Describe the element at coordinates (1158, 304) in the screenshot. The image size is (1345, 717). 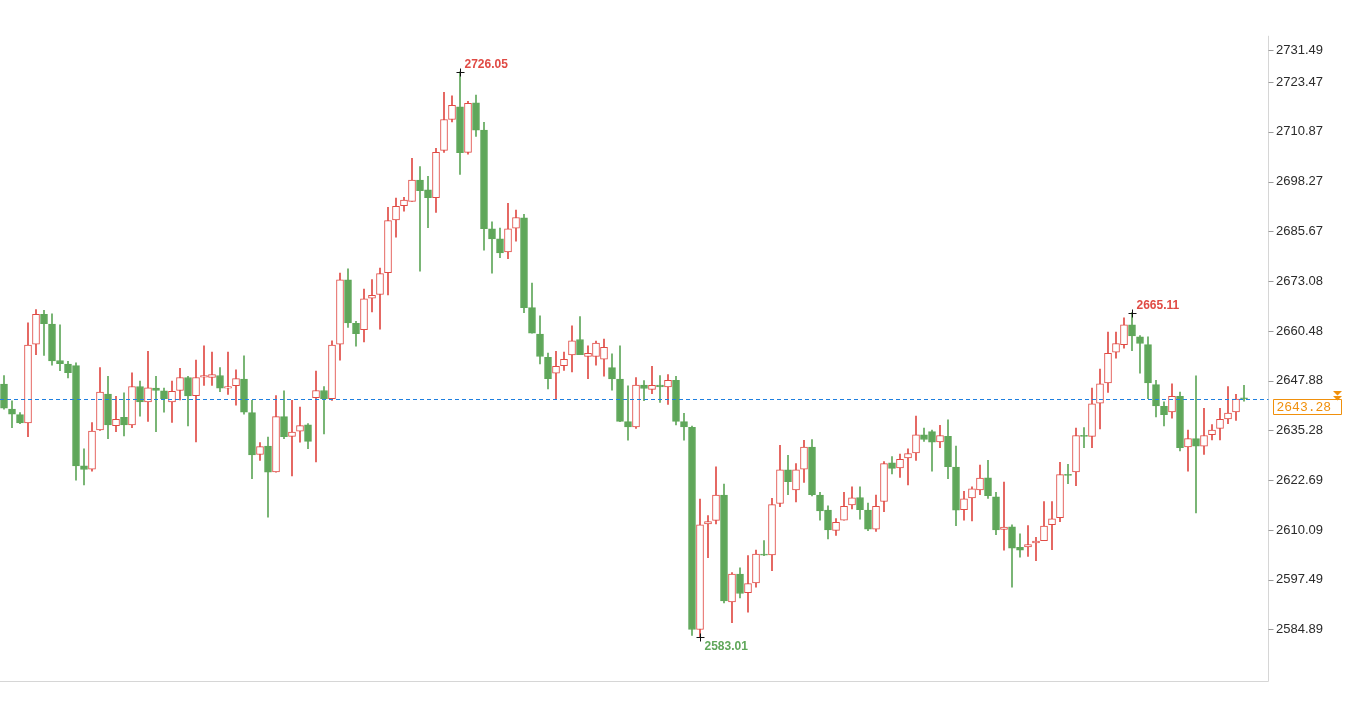
I see `annotation: 2665.11` at that location.